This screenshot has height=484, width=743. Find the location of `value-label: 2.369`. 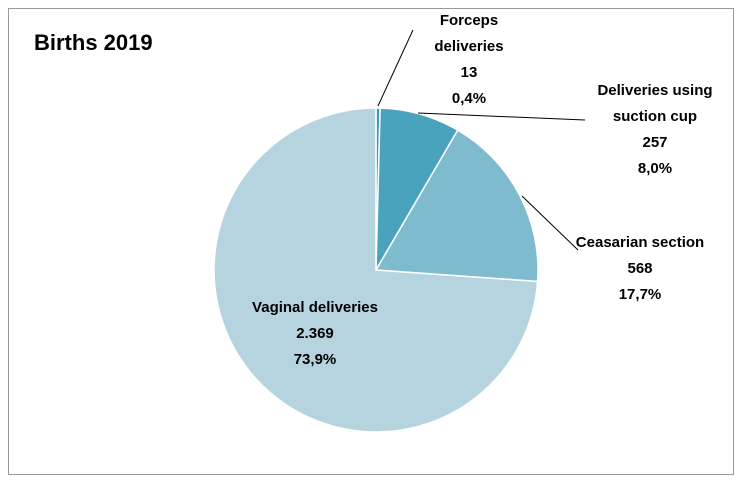

value-label: 2.369 is located at coordinates (315, 333).